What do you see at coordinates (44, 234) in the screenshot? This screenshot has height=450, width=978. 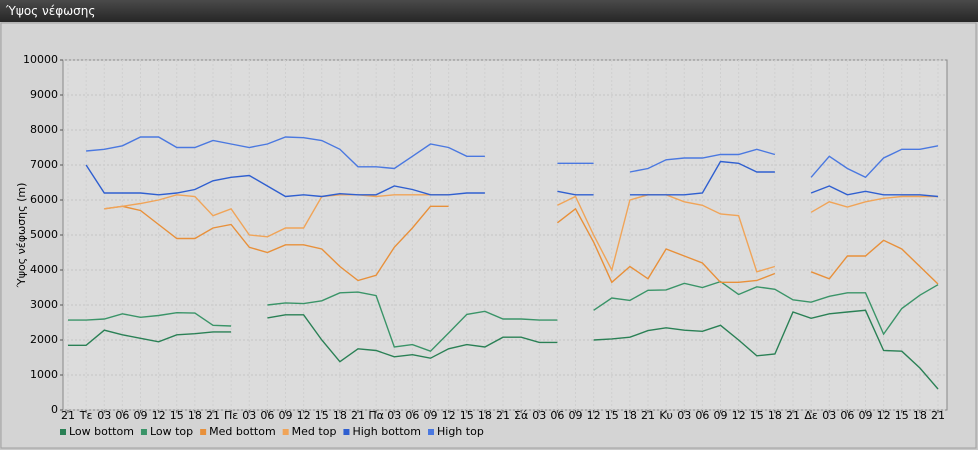 I see `y-tick-label: 5000` at bounding box center [44, 234].